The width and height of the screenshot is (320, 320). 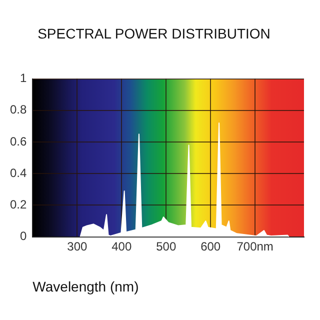 What do you see at coordinates (166, 246) in the screenshot?
I see `x-tick-label: 500` at bounding box center [166, 246].